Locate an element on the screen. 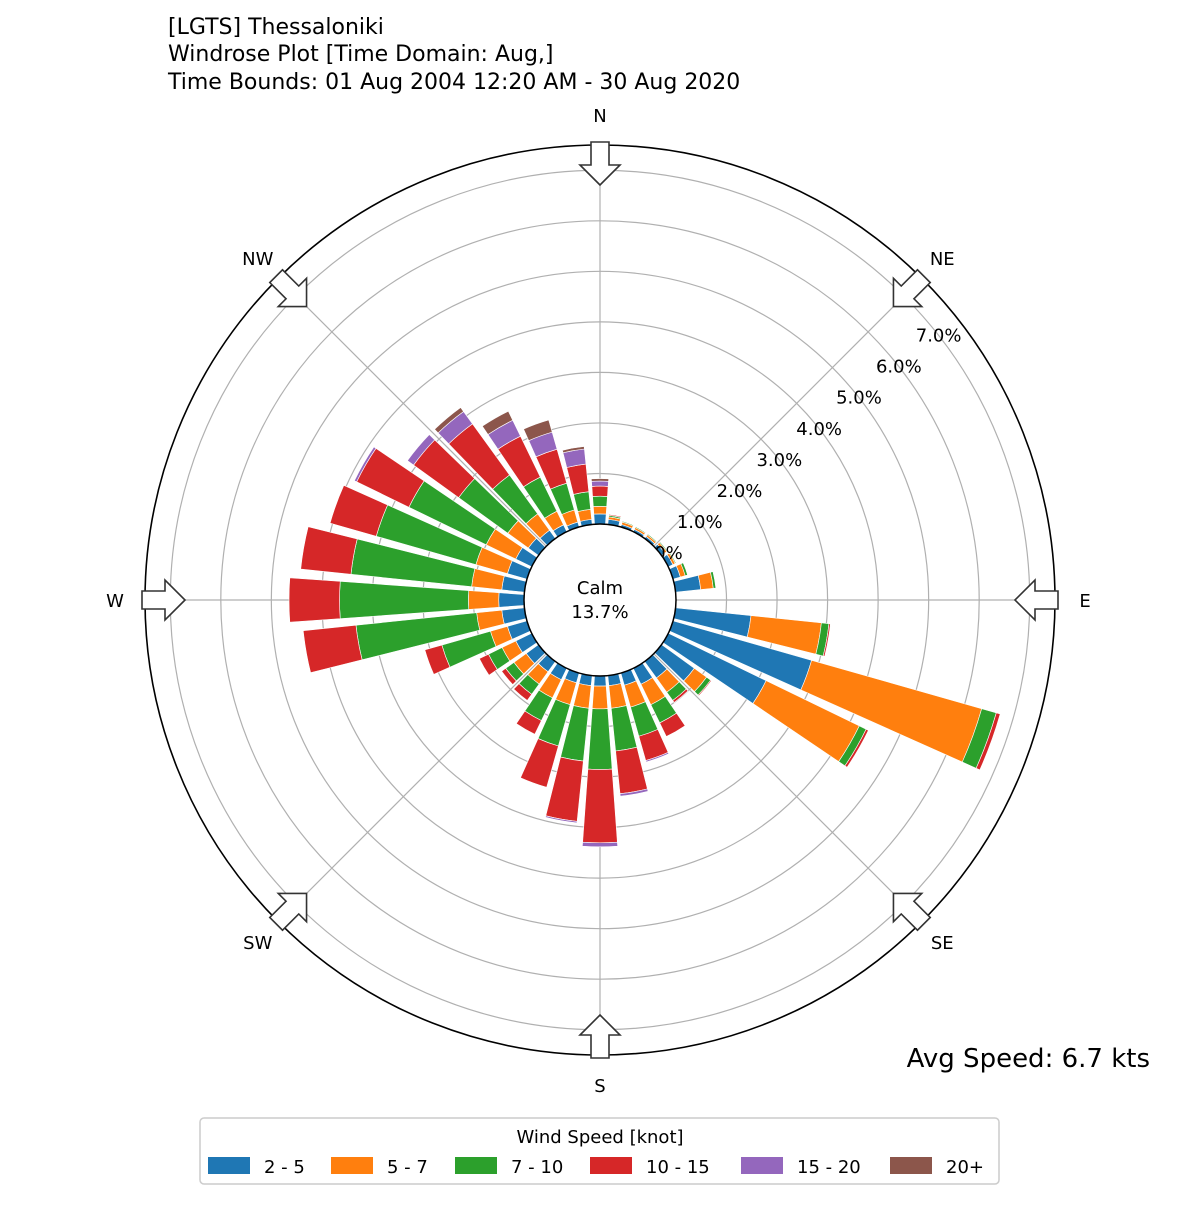  calm-circle: Calm 13.7% is located at coordinates (600, 600).